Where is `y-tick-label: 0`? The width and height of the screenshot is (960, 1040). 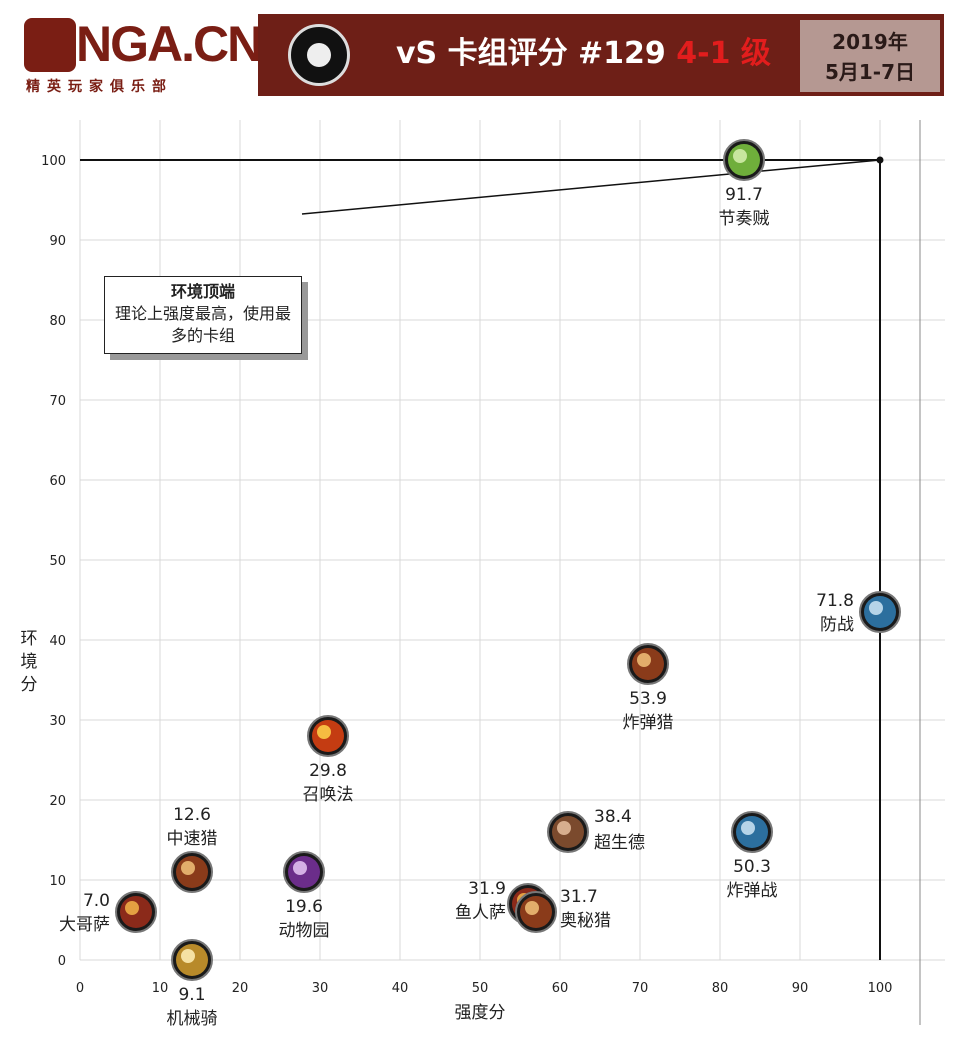
y-tick-label: 0 is located at coordinates (62, 961).